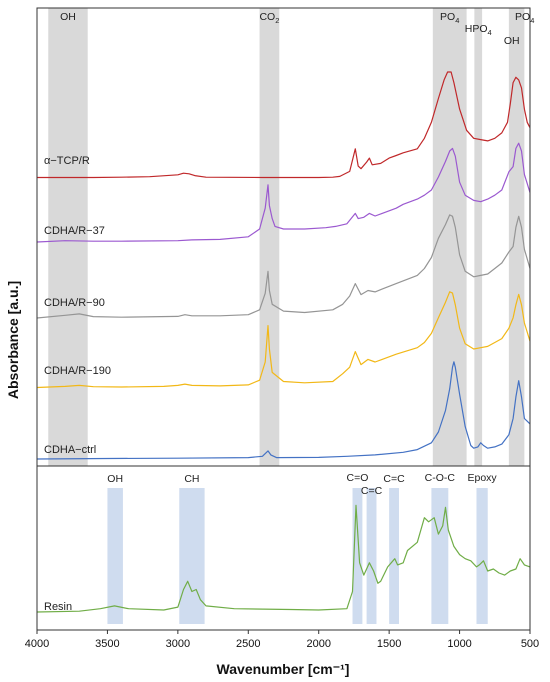 This screenshot has width=550, height=682. I want to click on x-tick-label-500: 500, so click(530, 644).